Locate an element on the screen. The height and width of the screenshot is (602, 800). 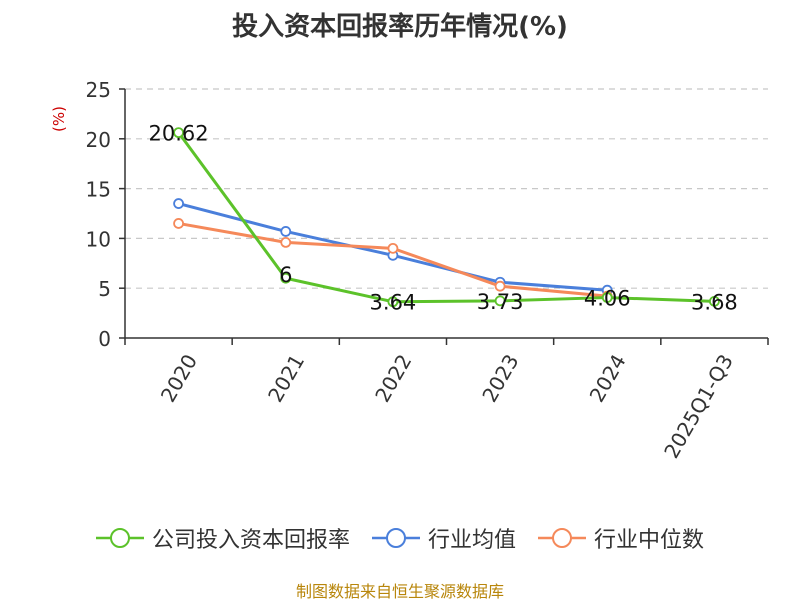
data-label: 20.62 is located at coordinates (179, 134).